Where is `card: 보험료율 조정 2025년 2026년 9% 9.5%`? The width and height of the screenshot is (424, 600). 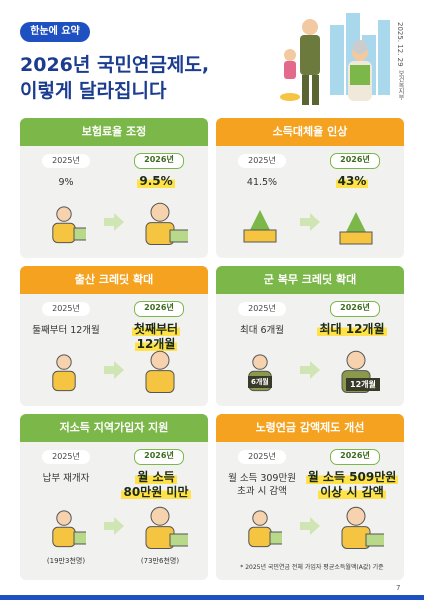
card: 보험료율 조정 2025년 2026년 9% 9.5% is located at coordinates (114, 188).